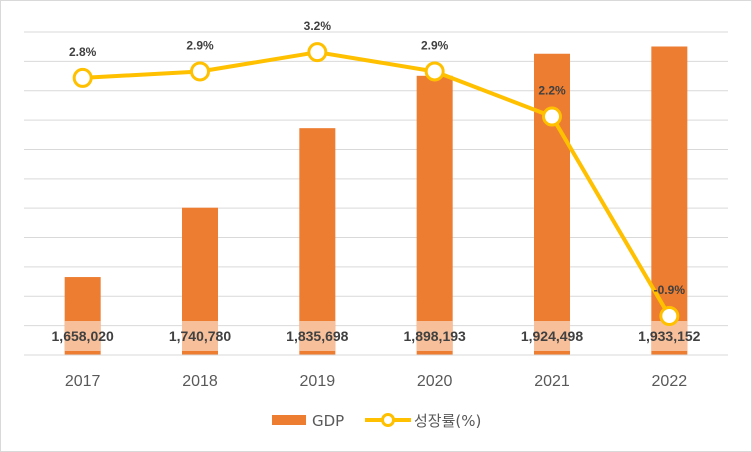 The width and height of the screenshot is (752, 452). I want to click on gdp-data-label: 1,924,498, so click(552, 336).